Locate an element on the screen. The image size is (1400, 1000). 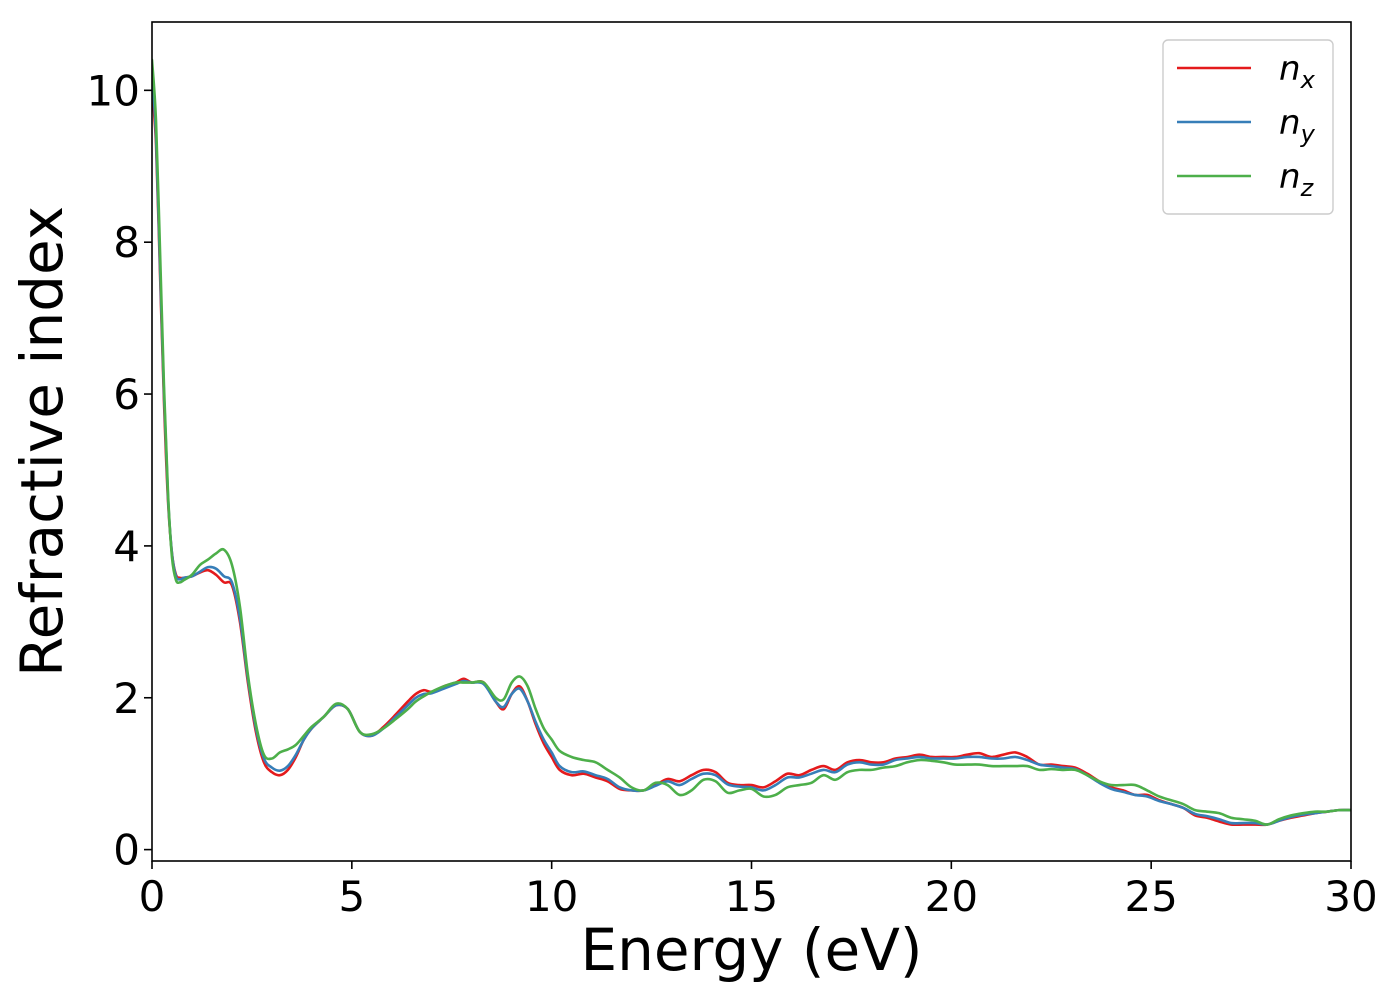
x-tick-label: 0 is located at coordinates (152, 896).